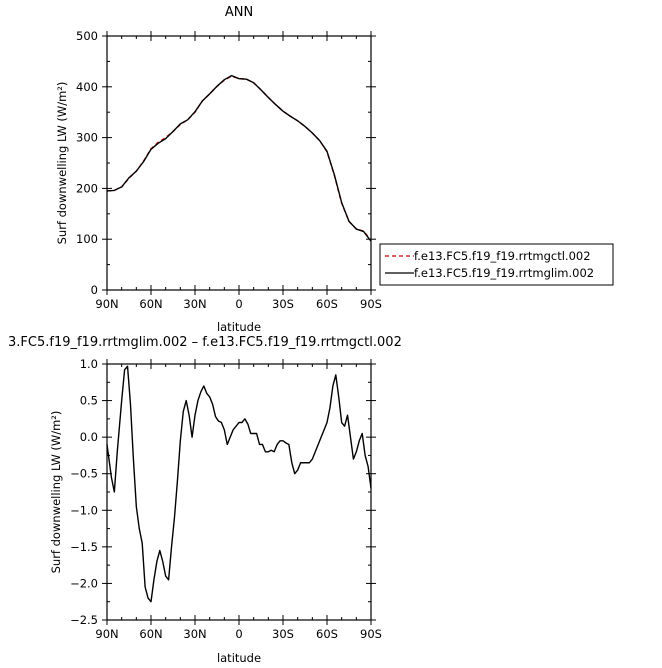 The image size is (662, 668). What do you see at coordinates (371, 634) in the screenshot?
I see `bottom-x-tick-label: 90S` at bounding box center [371, 634].